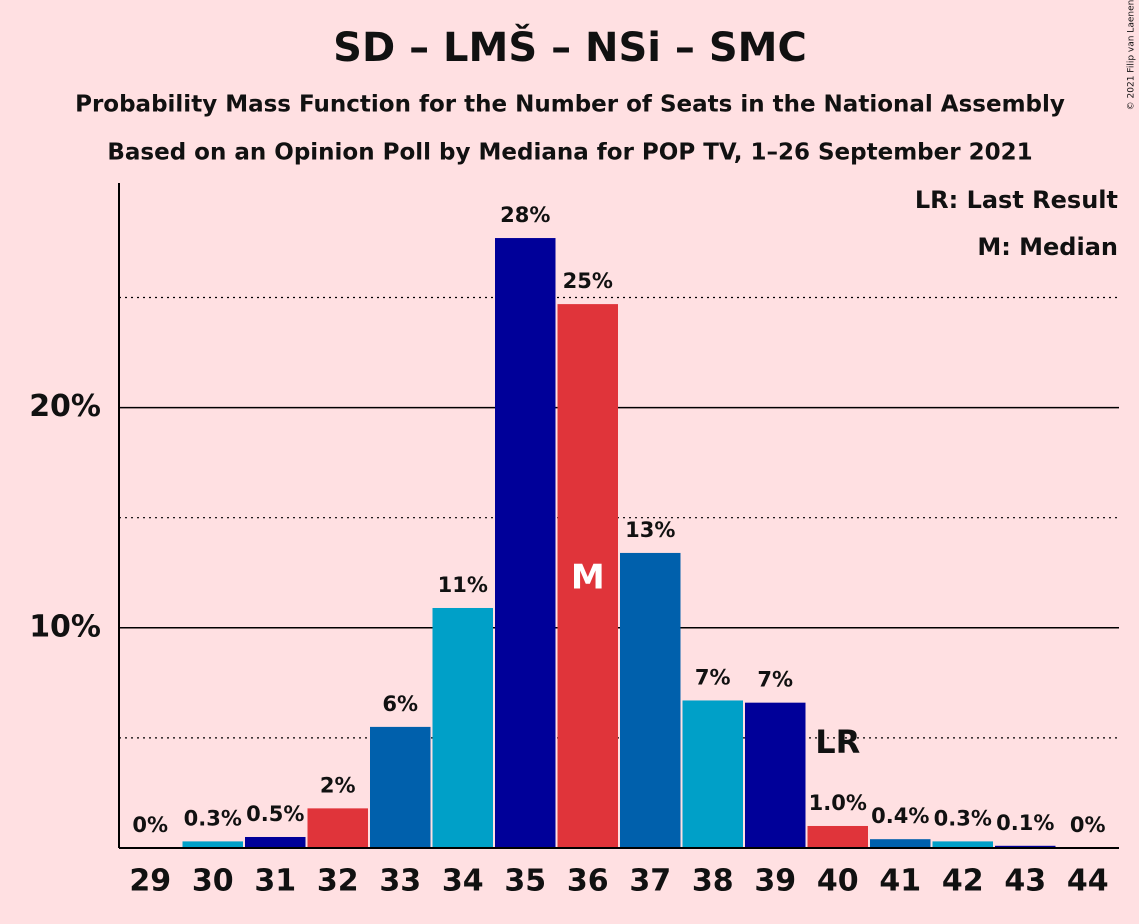  What do you see at coordinates (1025, 823) in the screenshot?
I see `value-label: 0.1%` at bounding box center [1025, 823].